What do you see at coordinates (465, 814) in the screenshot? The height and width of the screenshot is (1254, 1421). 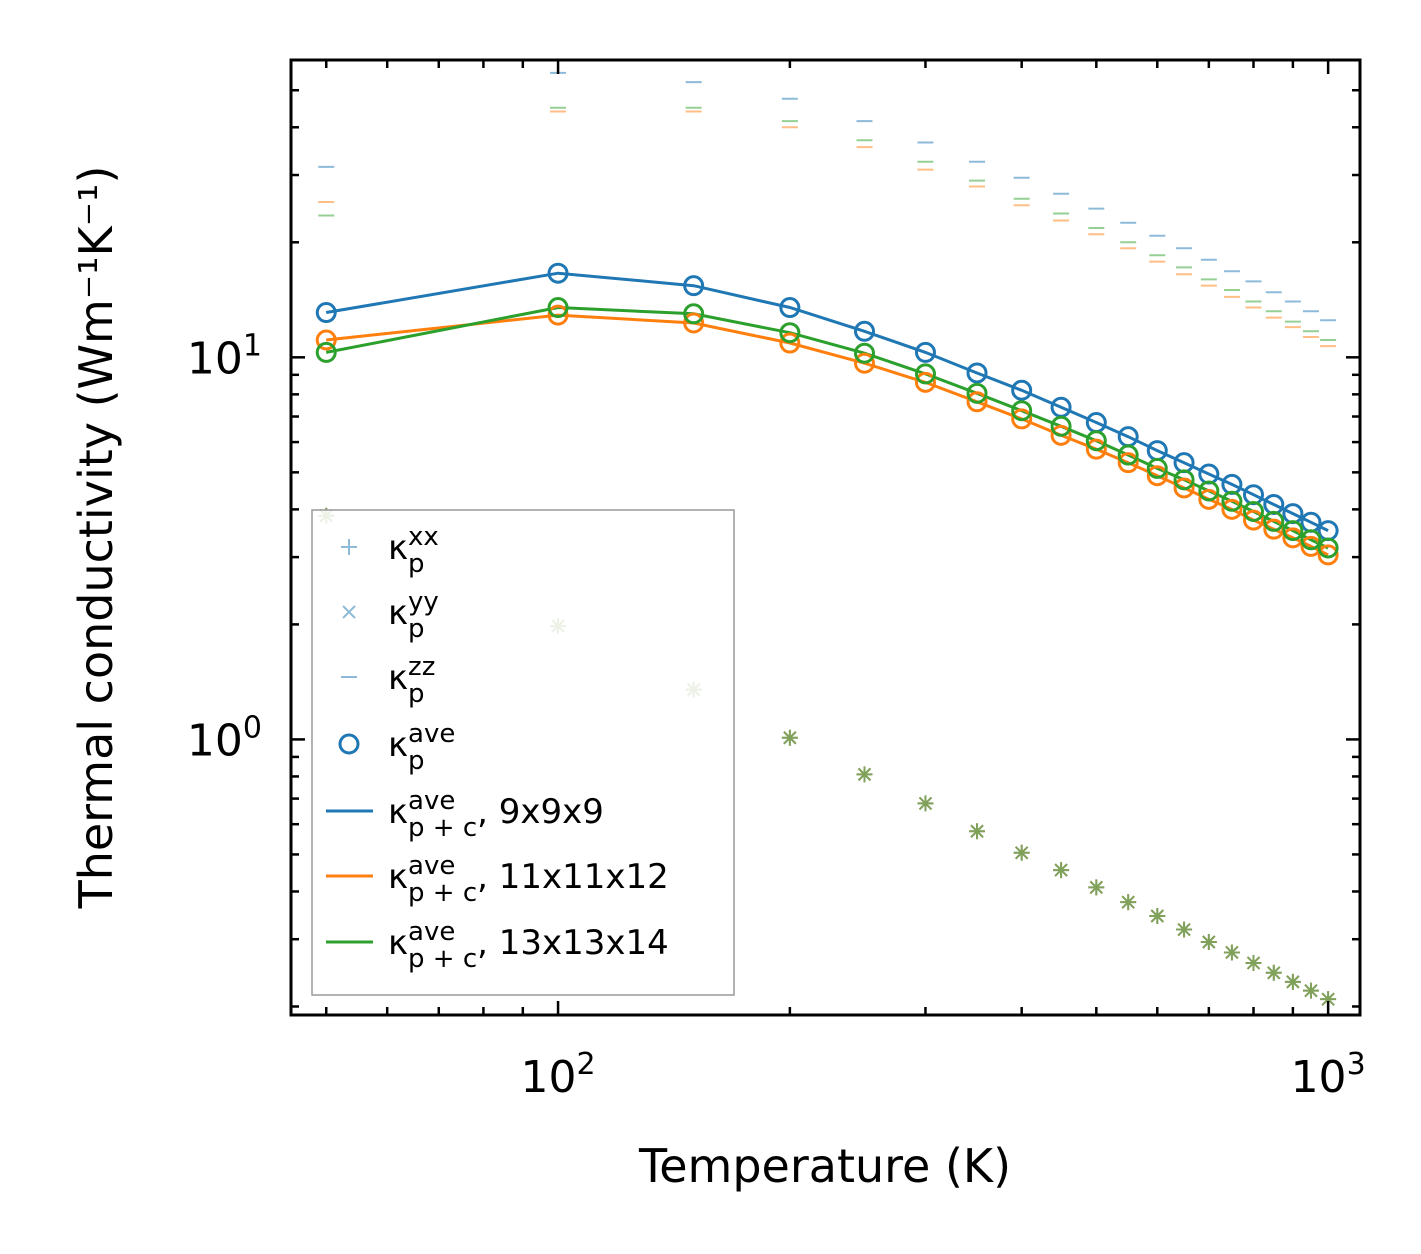 I see `legend-item-line-9: κave p + c, 9x9x9` at bounding box center [465, 814].